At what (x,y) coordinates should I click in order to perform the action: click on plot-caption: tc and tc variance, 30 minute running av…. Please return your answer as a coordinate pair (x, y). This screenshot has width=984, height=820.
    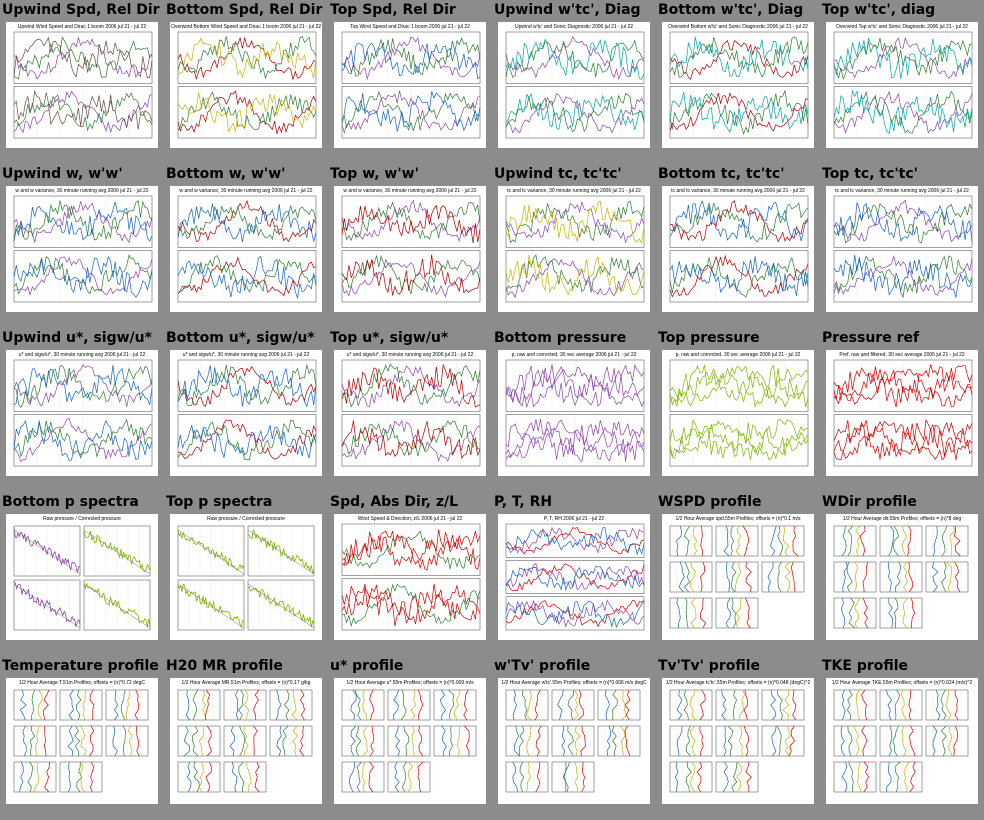
    Looking at the image, I should click on (738, 191).